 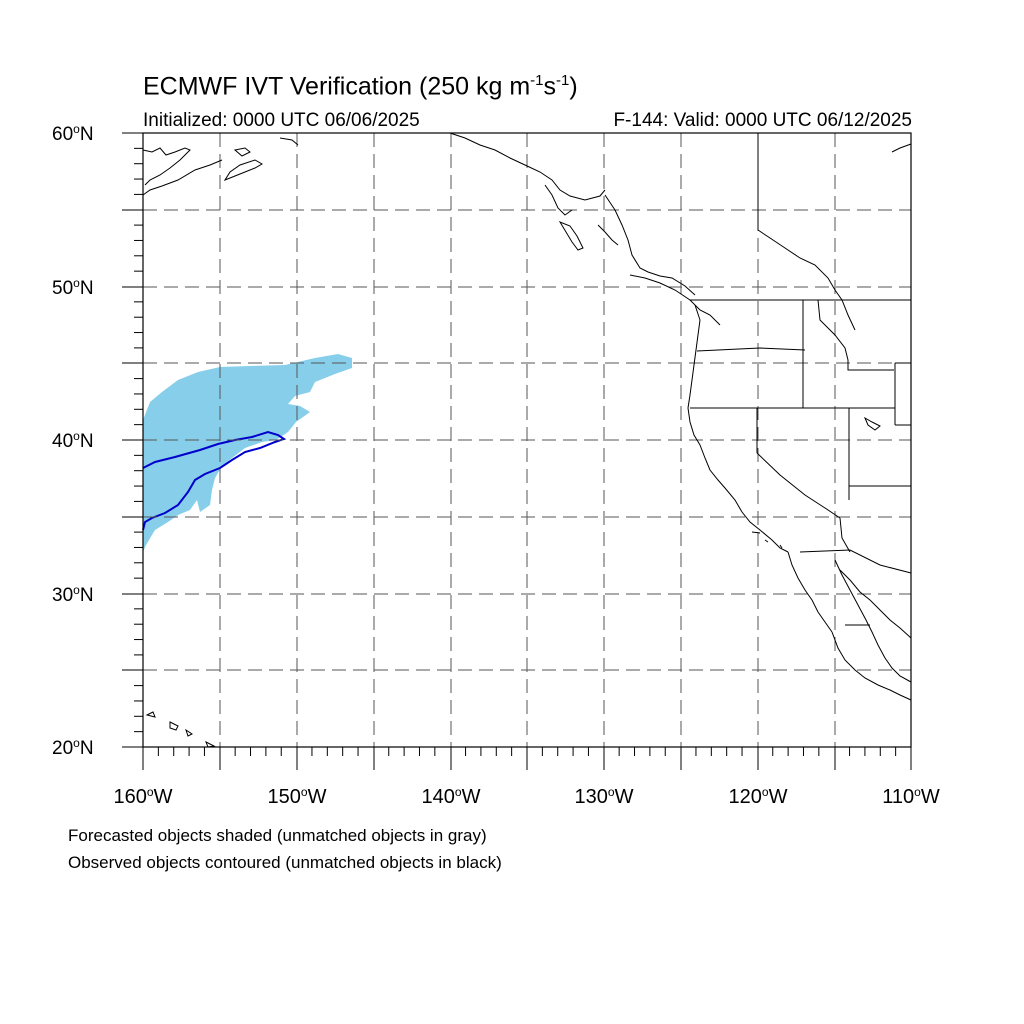 I want to click on lon-label-120w: 120oW, so click(x=758, y=796).